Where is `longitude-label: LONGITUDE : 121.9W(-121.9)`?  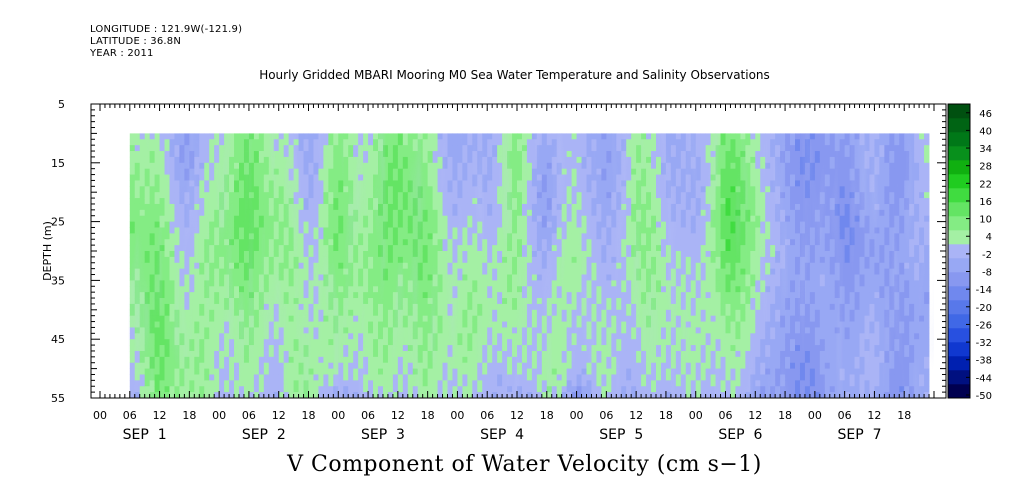
longitude-label: LONGITUDE : 121.9W(-121.9) is located at coordinates (166, 29).